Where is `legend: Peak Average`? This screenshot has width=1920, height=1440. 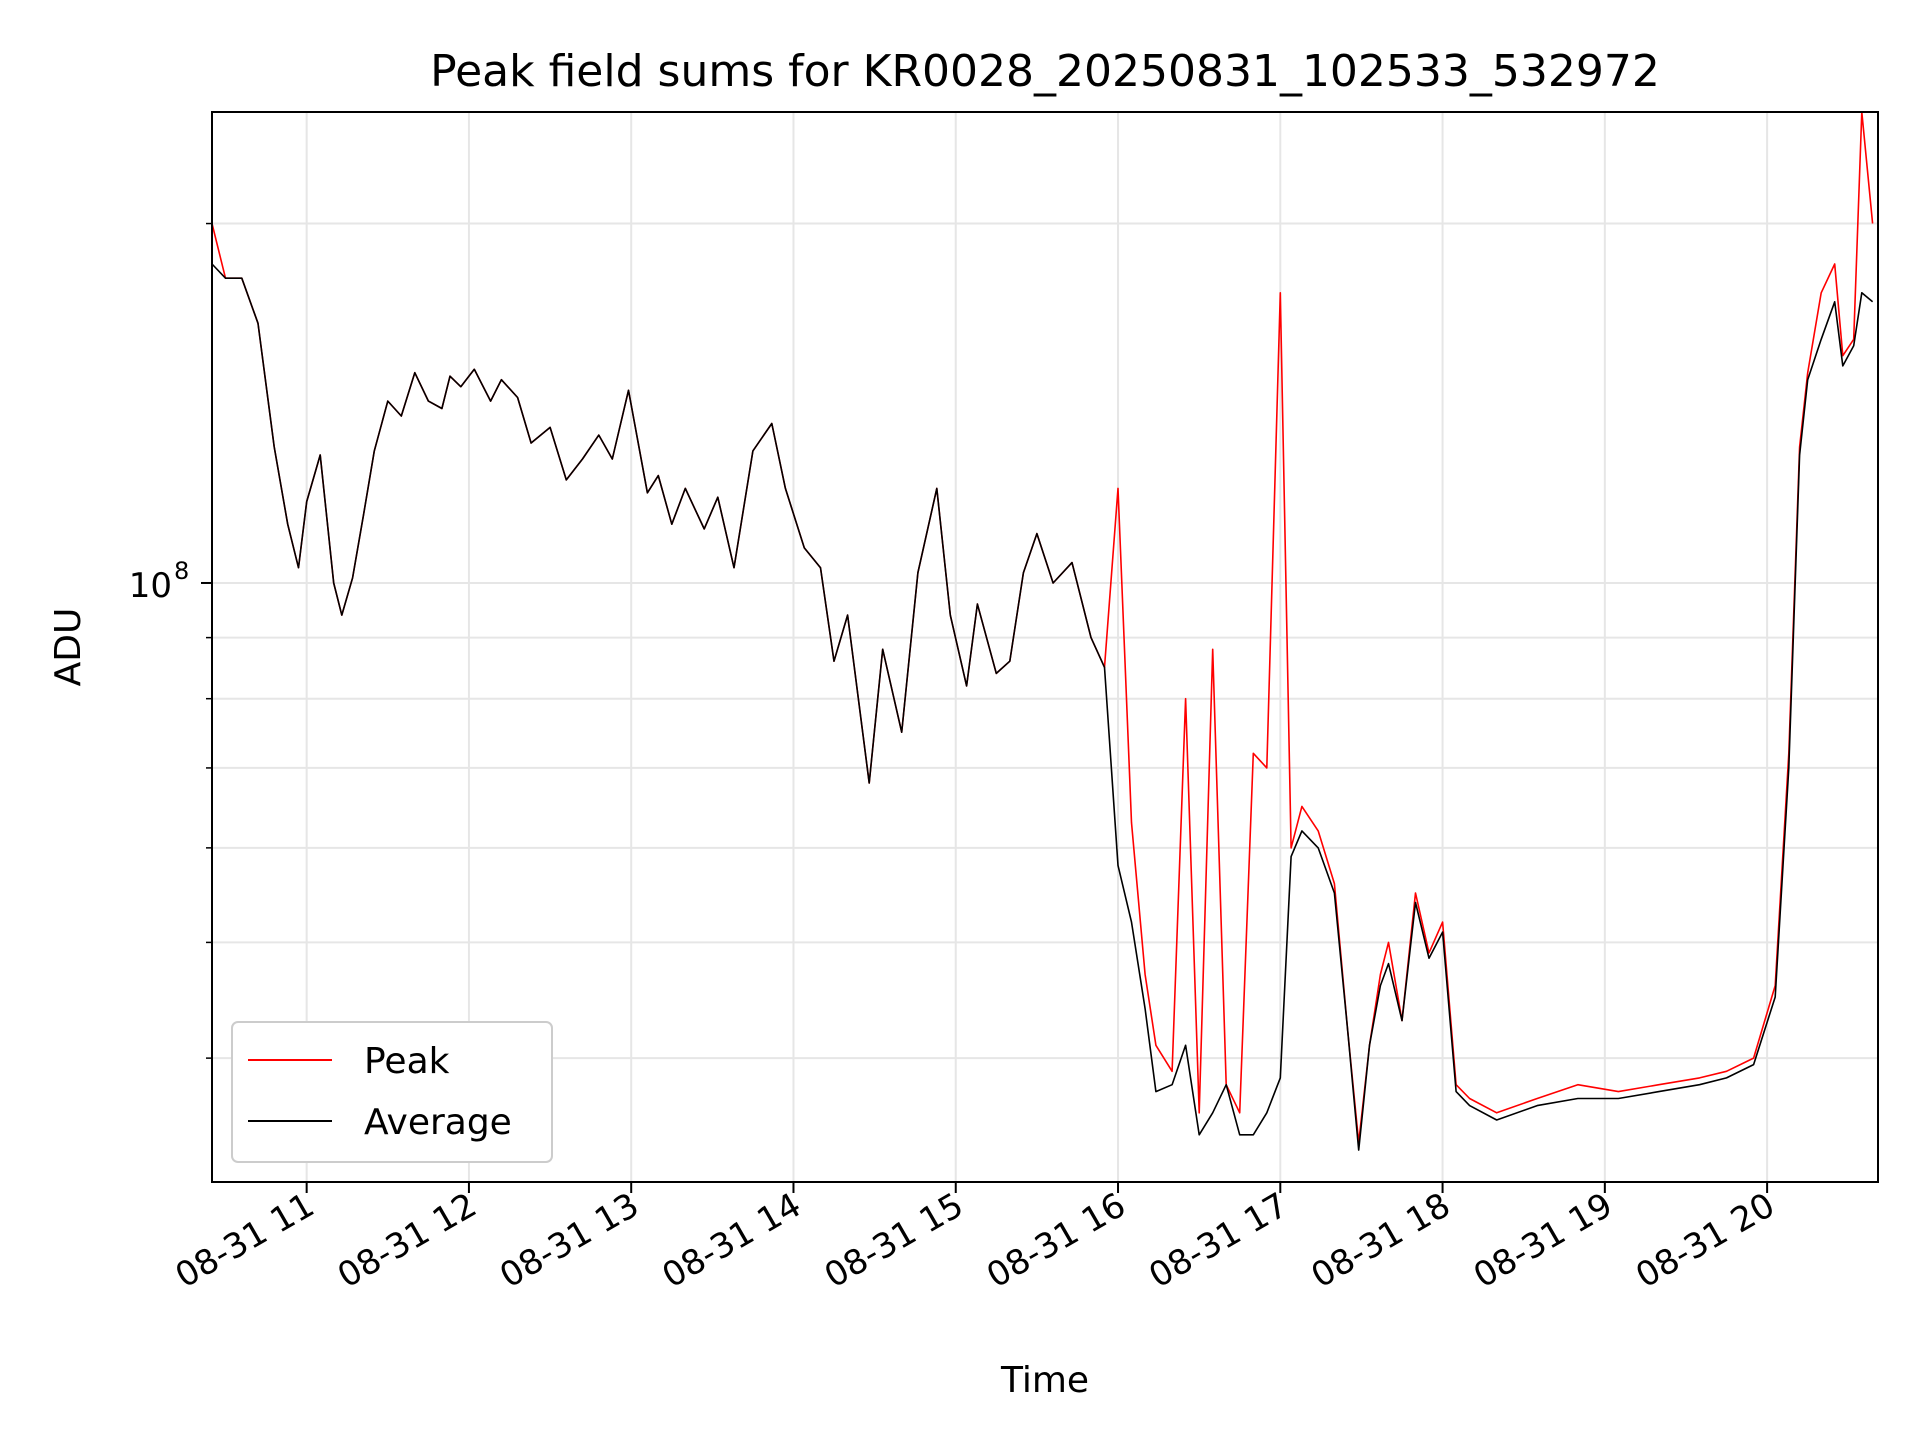
legend: Peak Average is located at coordinates (392, 1092).